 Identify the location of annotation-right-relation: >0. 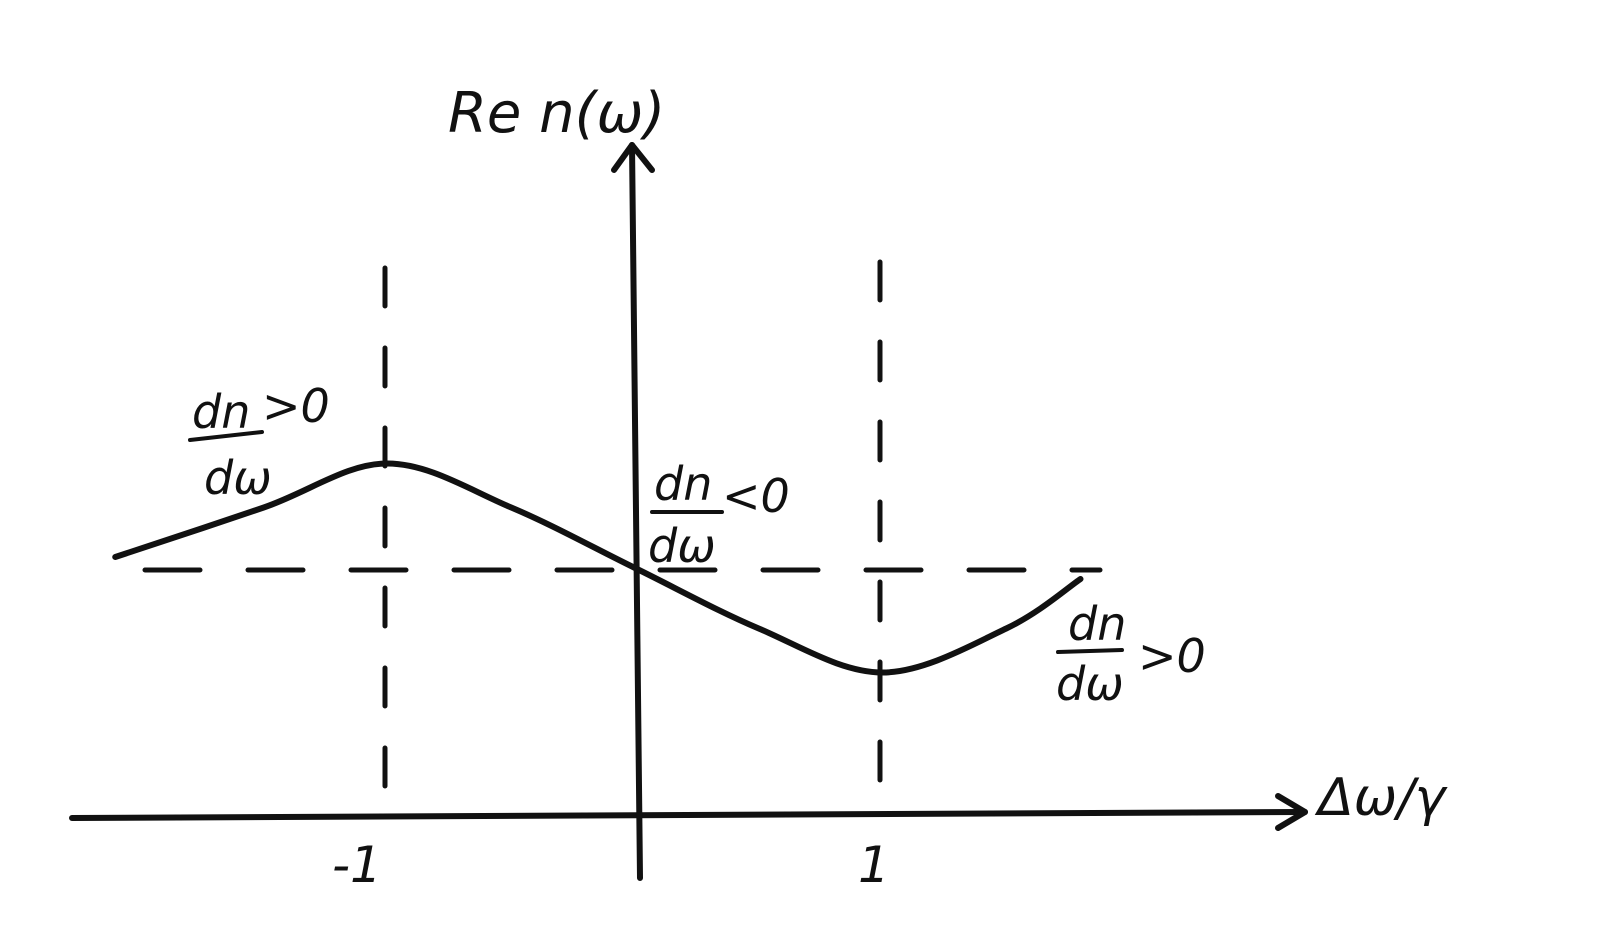
(1172, 656).